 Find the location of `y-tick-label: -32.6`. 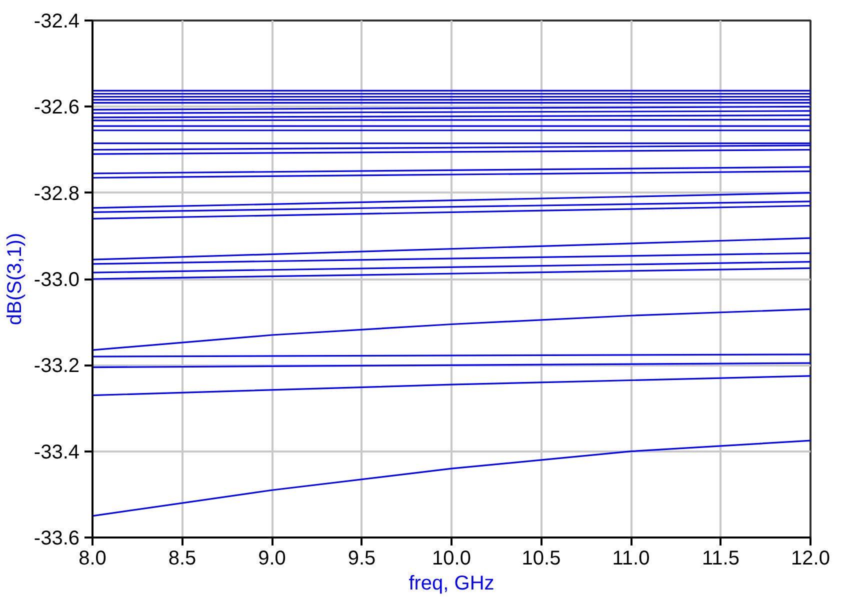

y-tick-label: -32.6 is located at coordinates (57, 107).